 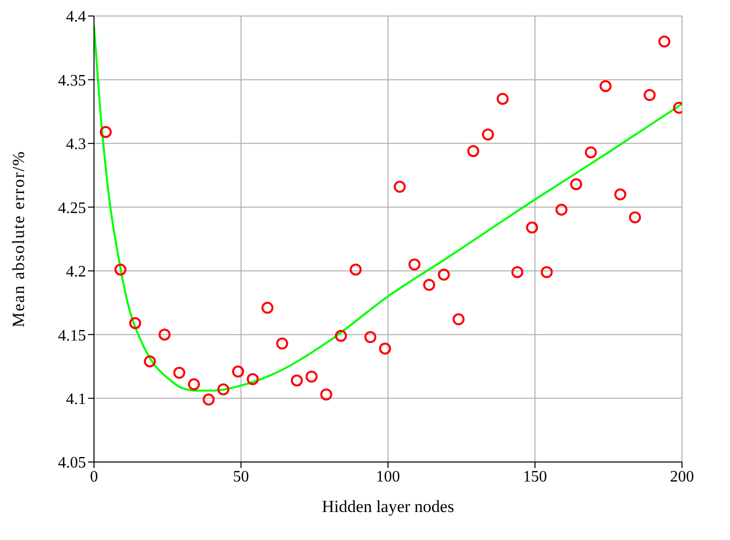 I want to click on y-tick-label: 4.25, so click(x=72, y=208).